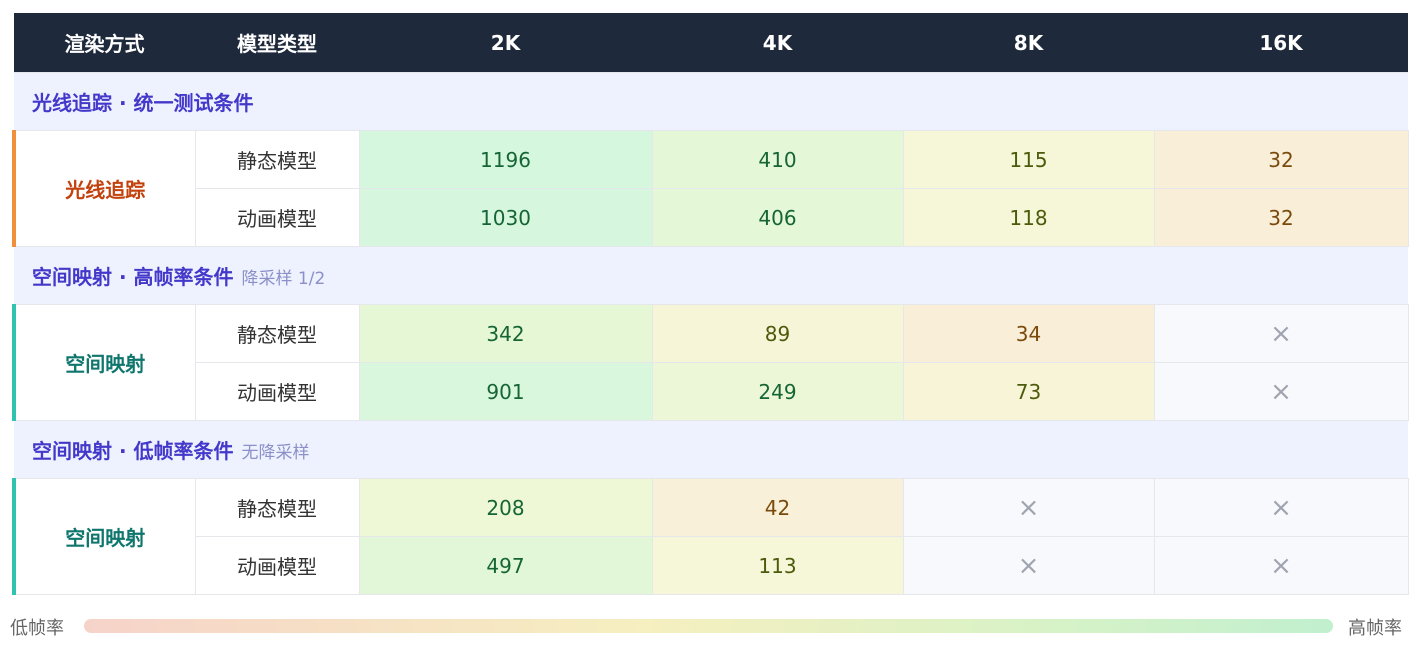  What do you see at coordinates (505, 391) in the screenshot?
I see `fps-cell: 901` at bounding box center [505, 391].